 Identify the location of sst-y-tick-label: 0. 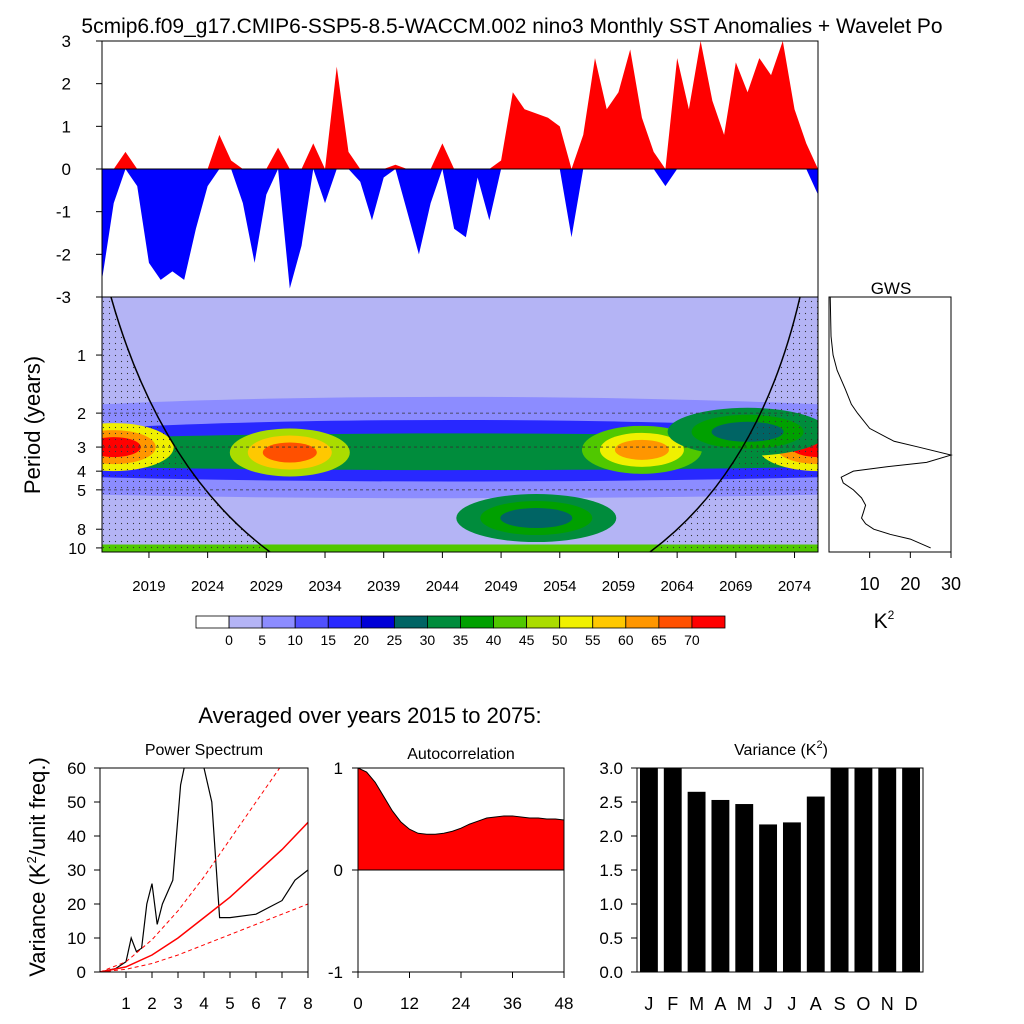
(66, 169).